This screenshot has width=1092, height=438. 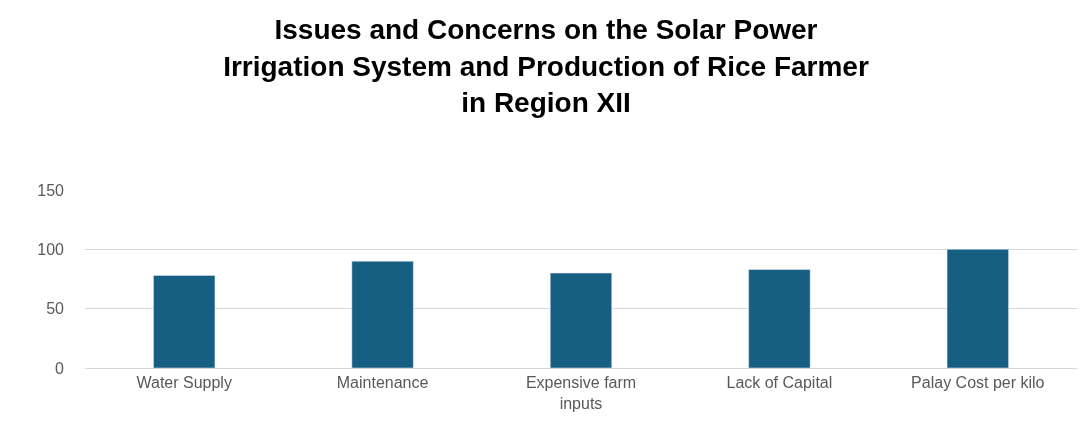 I want to click on y-tick-label: 100, so click(x=51, y=249).